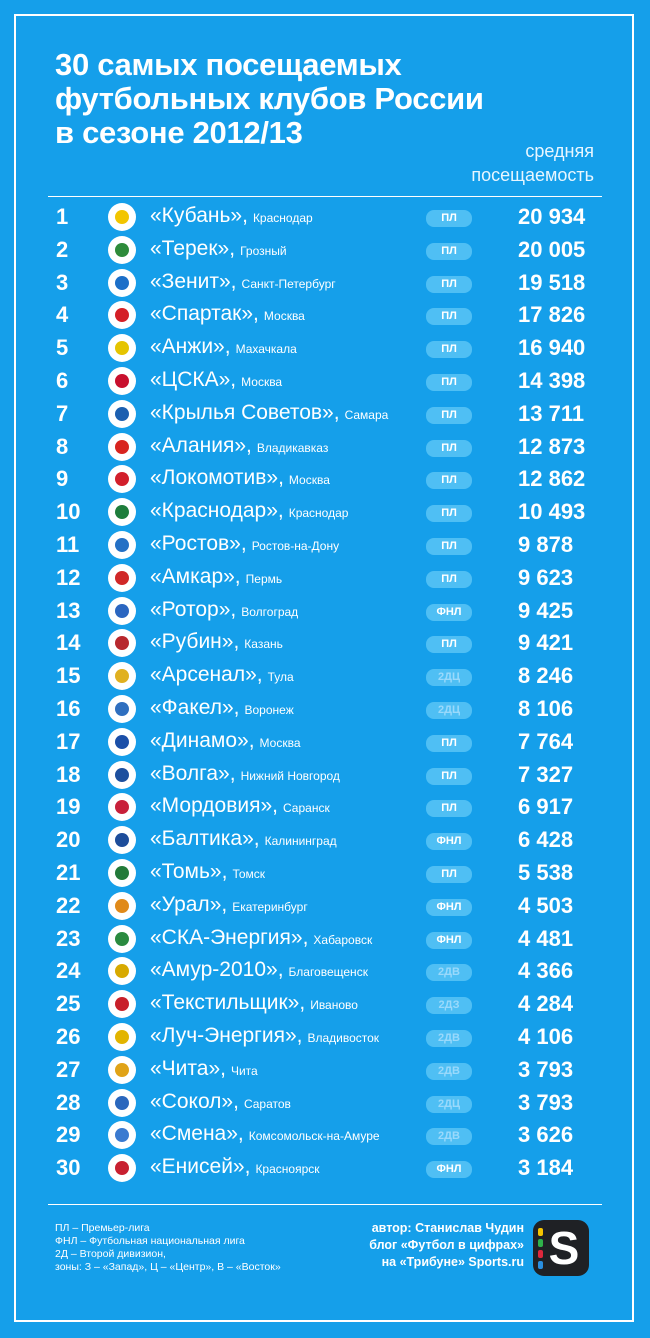 The height and width of the screenshot is (1338, 650). I want to click on club-label: «Томь», Томск, so click(207, 872).